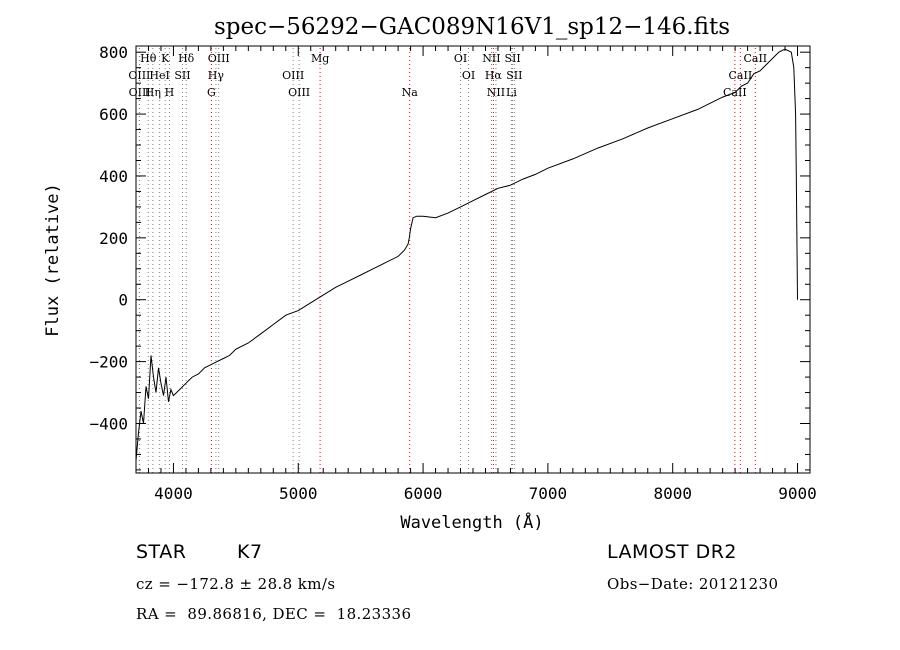  Describe the element at coordinates (53, 260) in the screenshot. I see `y-axis-label: Flux (relative)` at that location.